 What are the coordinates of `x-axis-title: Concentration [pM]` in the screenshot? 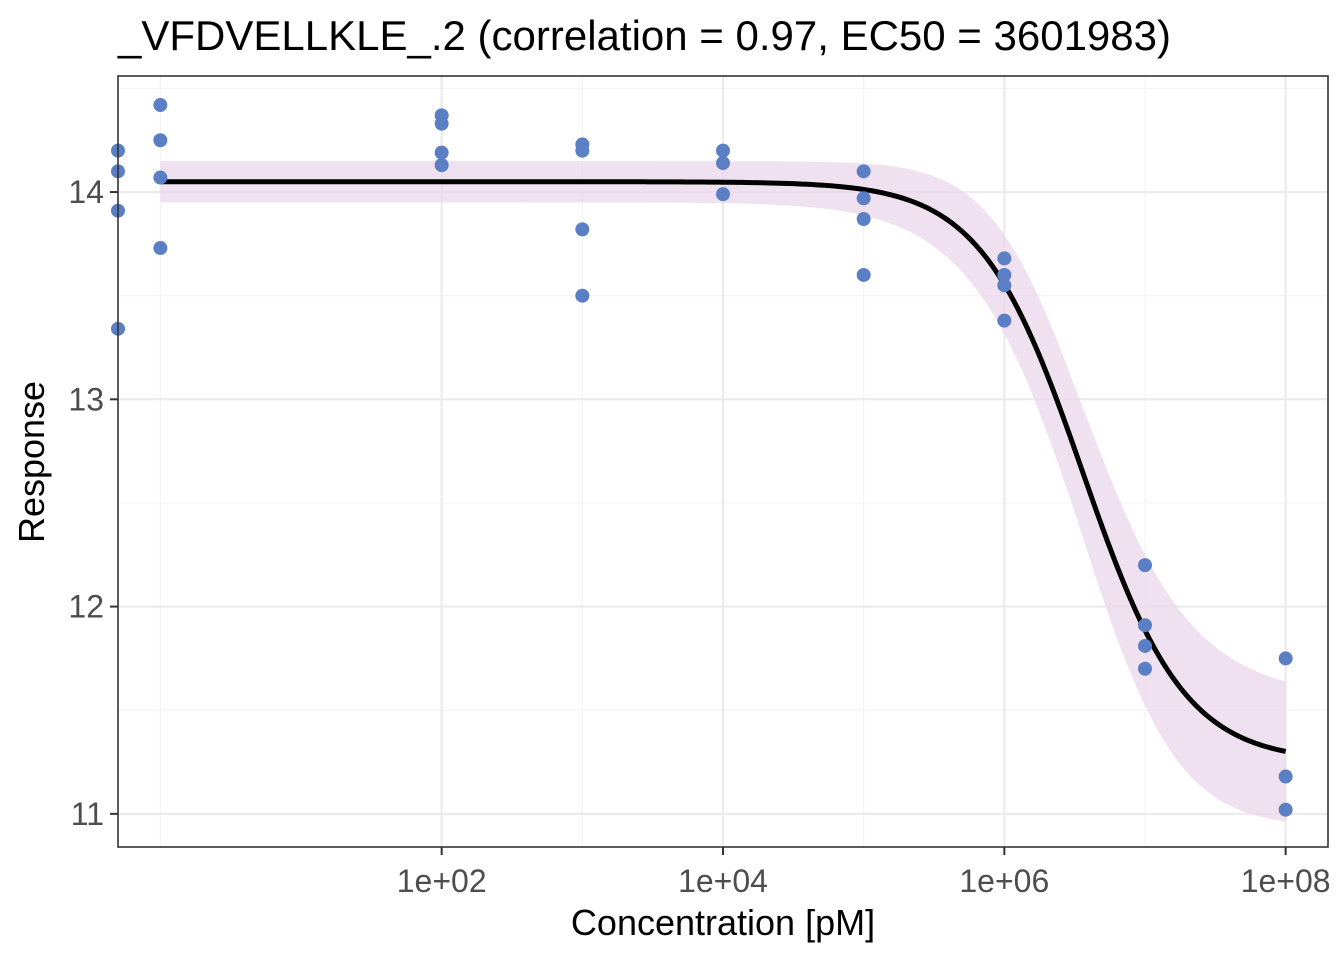 It's located at (723, 922).